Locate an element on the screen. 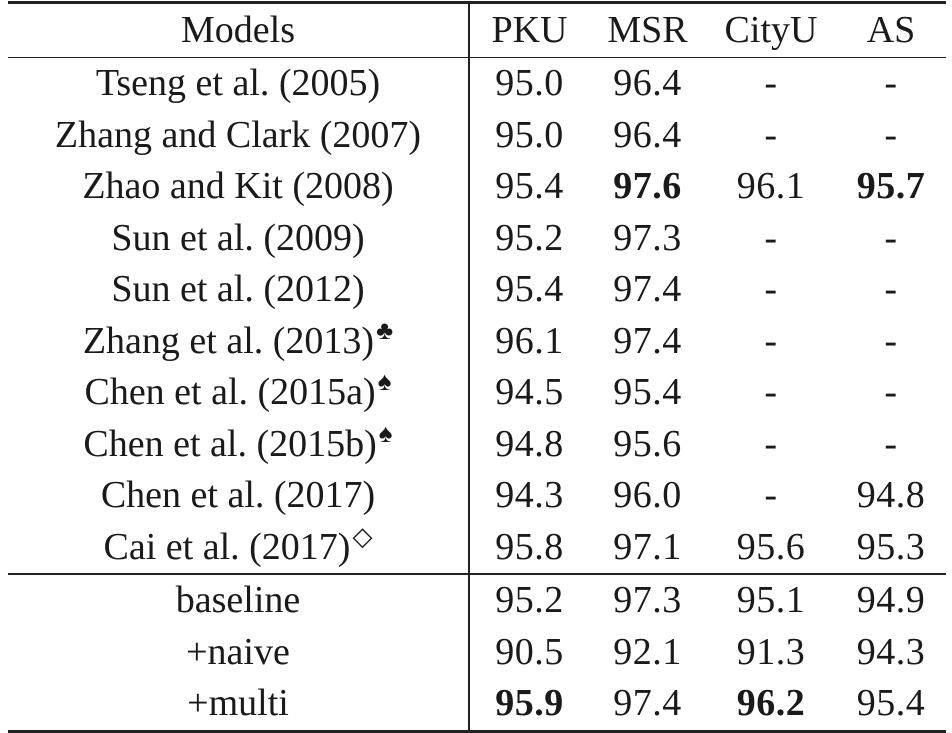 The image size is (952, 733). model-name-cell: Zhang et al. (2013)♣ is located at coordinates (239, 341).